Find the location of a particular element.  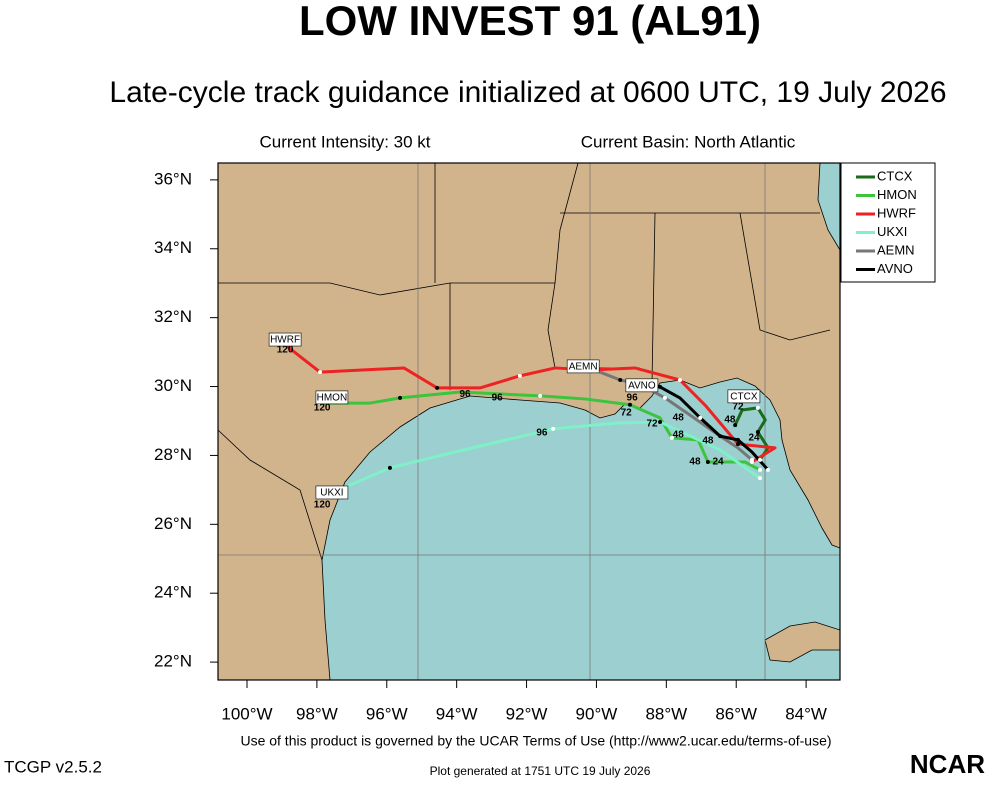

x-tick-label: 86°W is located at coordinates (736, 713).